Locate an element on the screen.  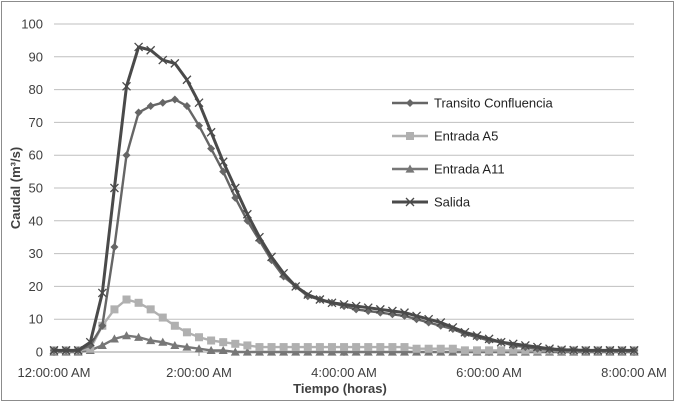
y-axis-ticks: 0 10 20 30 40 50 60 70 80 90 100 is located at coordinates (32, 188).